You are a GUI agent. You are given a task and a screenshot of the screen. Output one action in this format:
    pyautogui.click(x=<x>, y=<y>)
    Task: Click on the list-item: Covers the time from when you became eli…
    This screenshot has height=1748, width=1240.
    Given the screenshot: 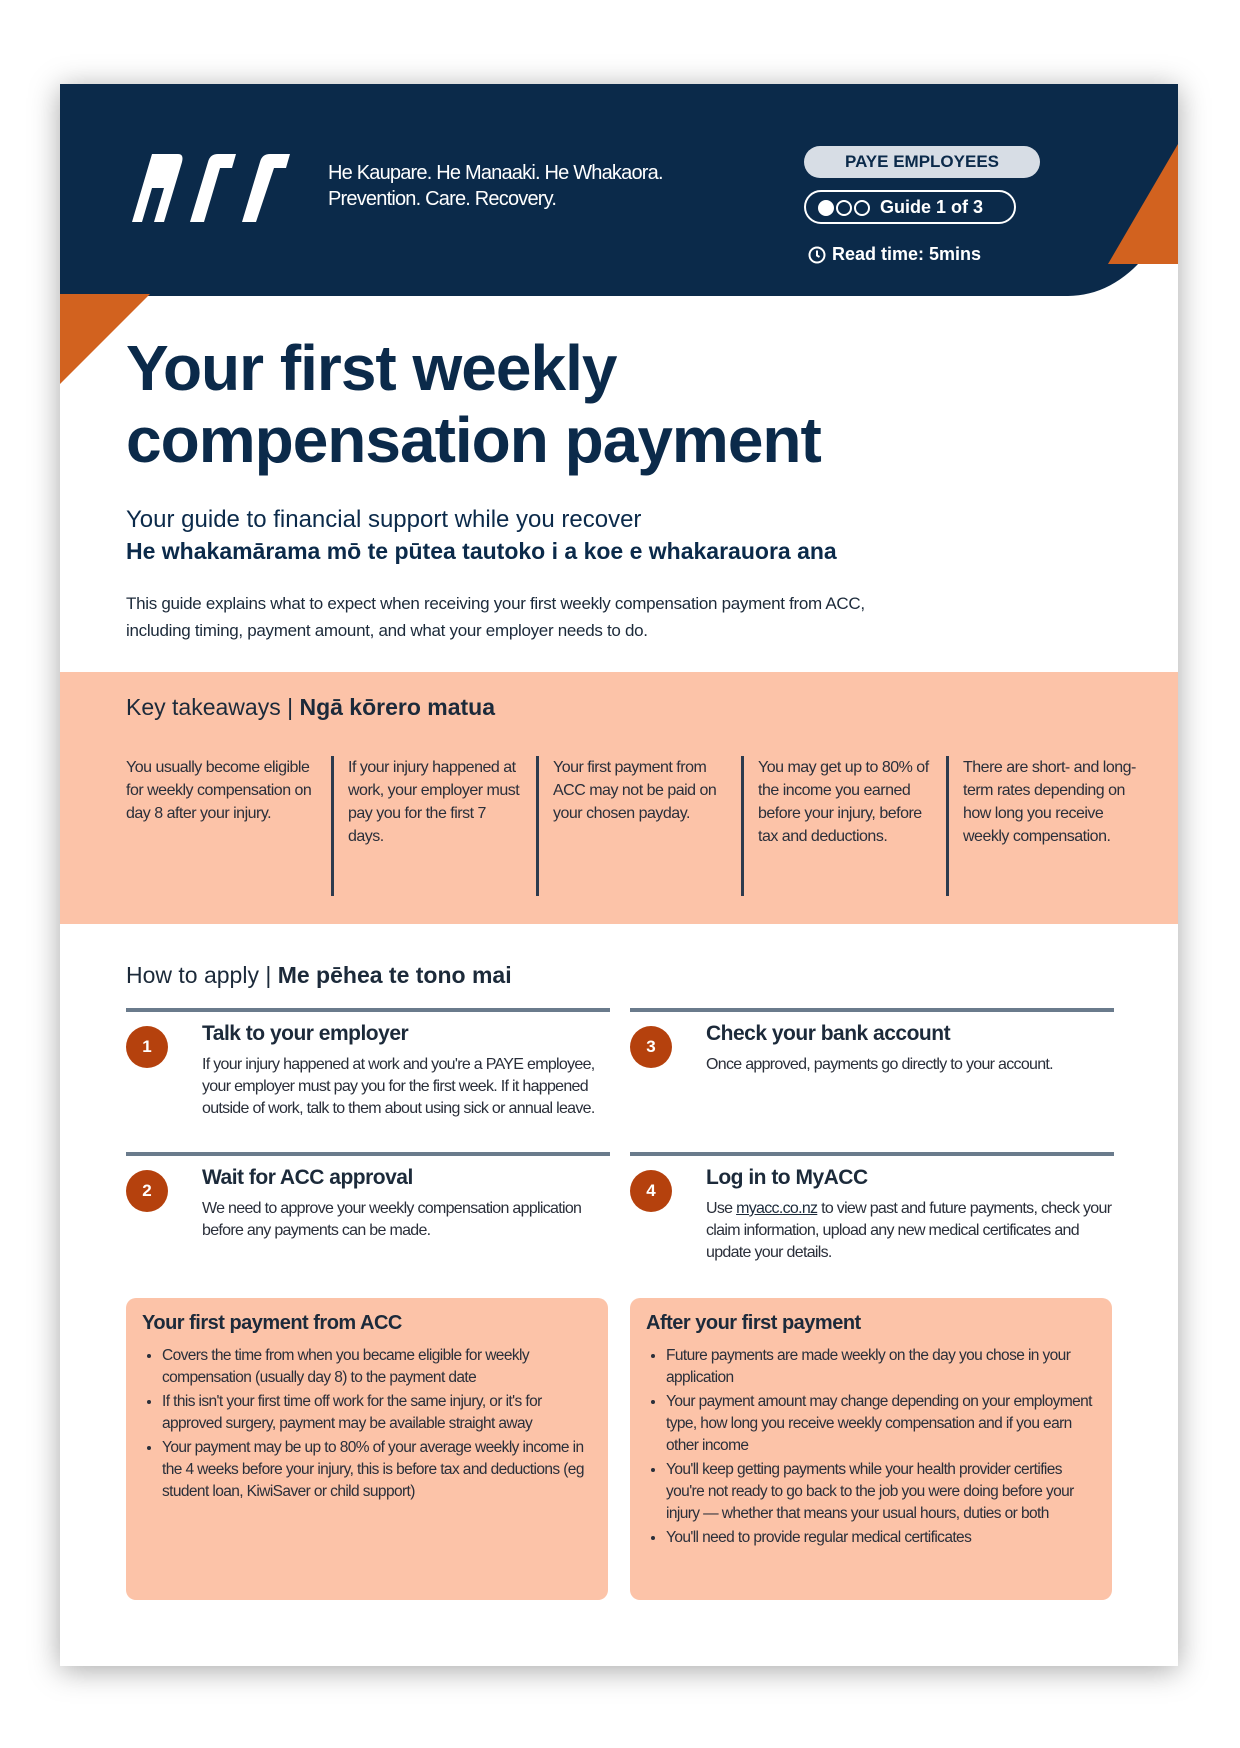 What is the action you would take?
    pyautogui.click(x=377, y=1367)
    